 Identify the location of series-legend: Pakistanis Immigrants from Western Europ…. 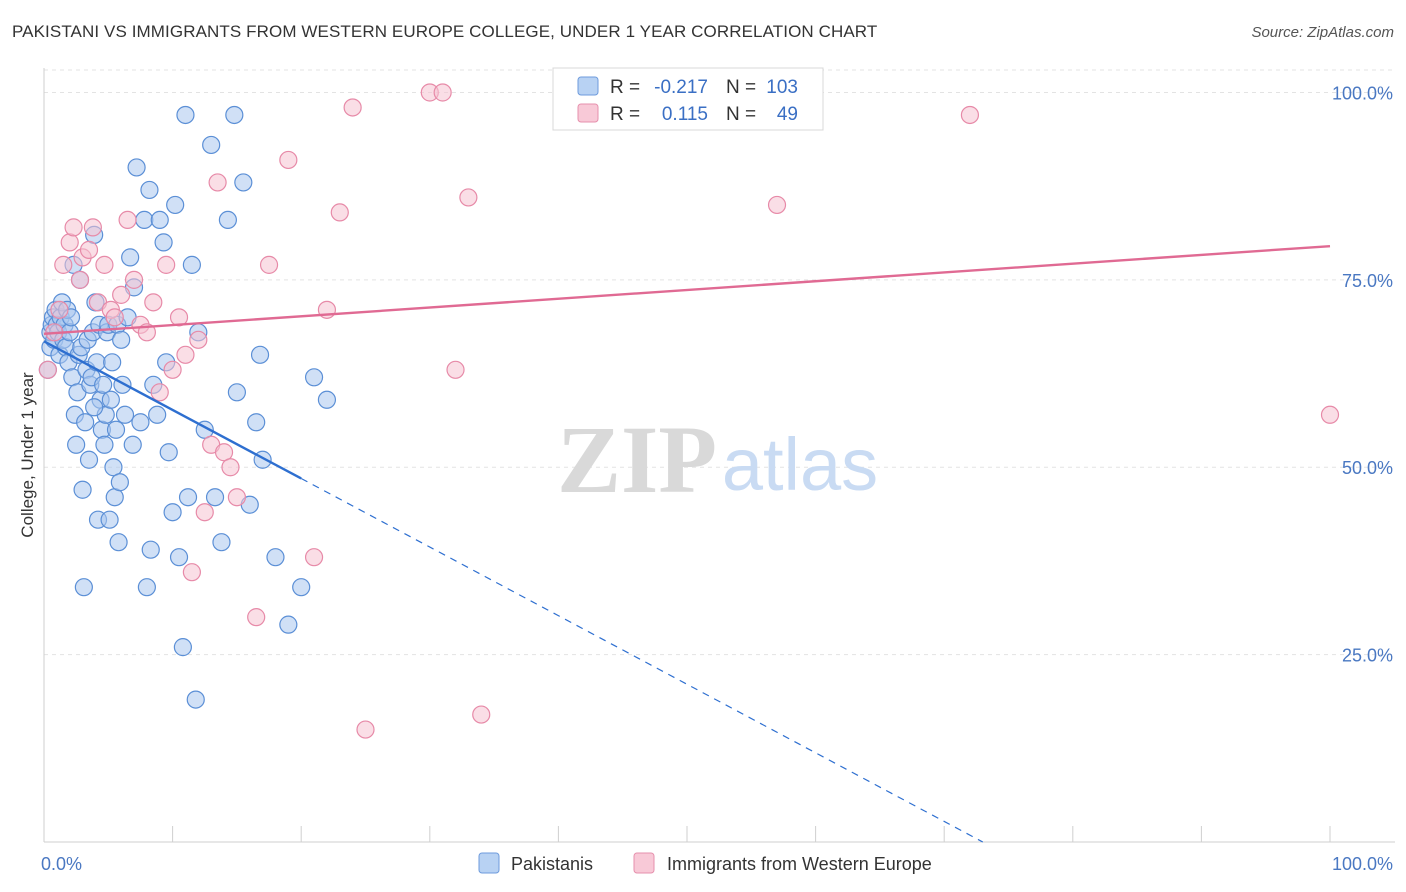
(705, 863).